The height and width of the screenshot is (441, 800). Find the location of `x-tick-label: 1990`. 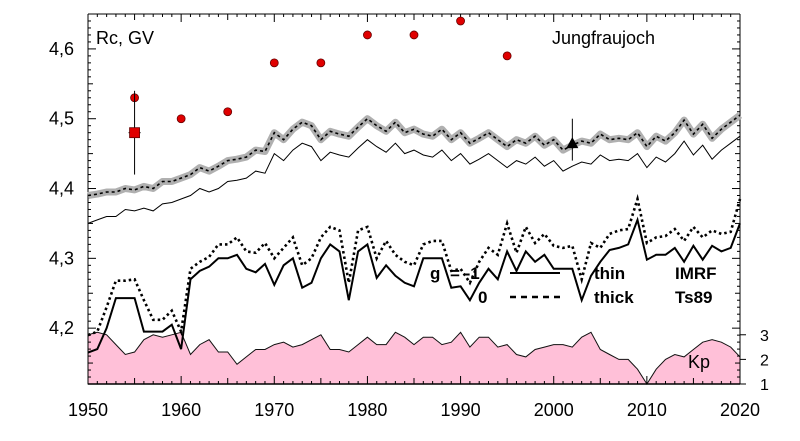

x-tick-label: 1990 is located at coordinates (461, 410).